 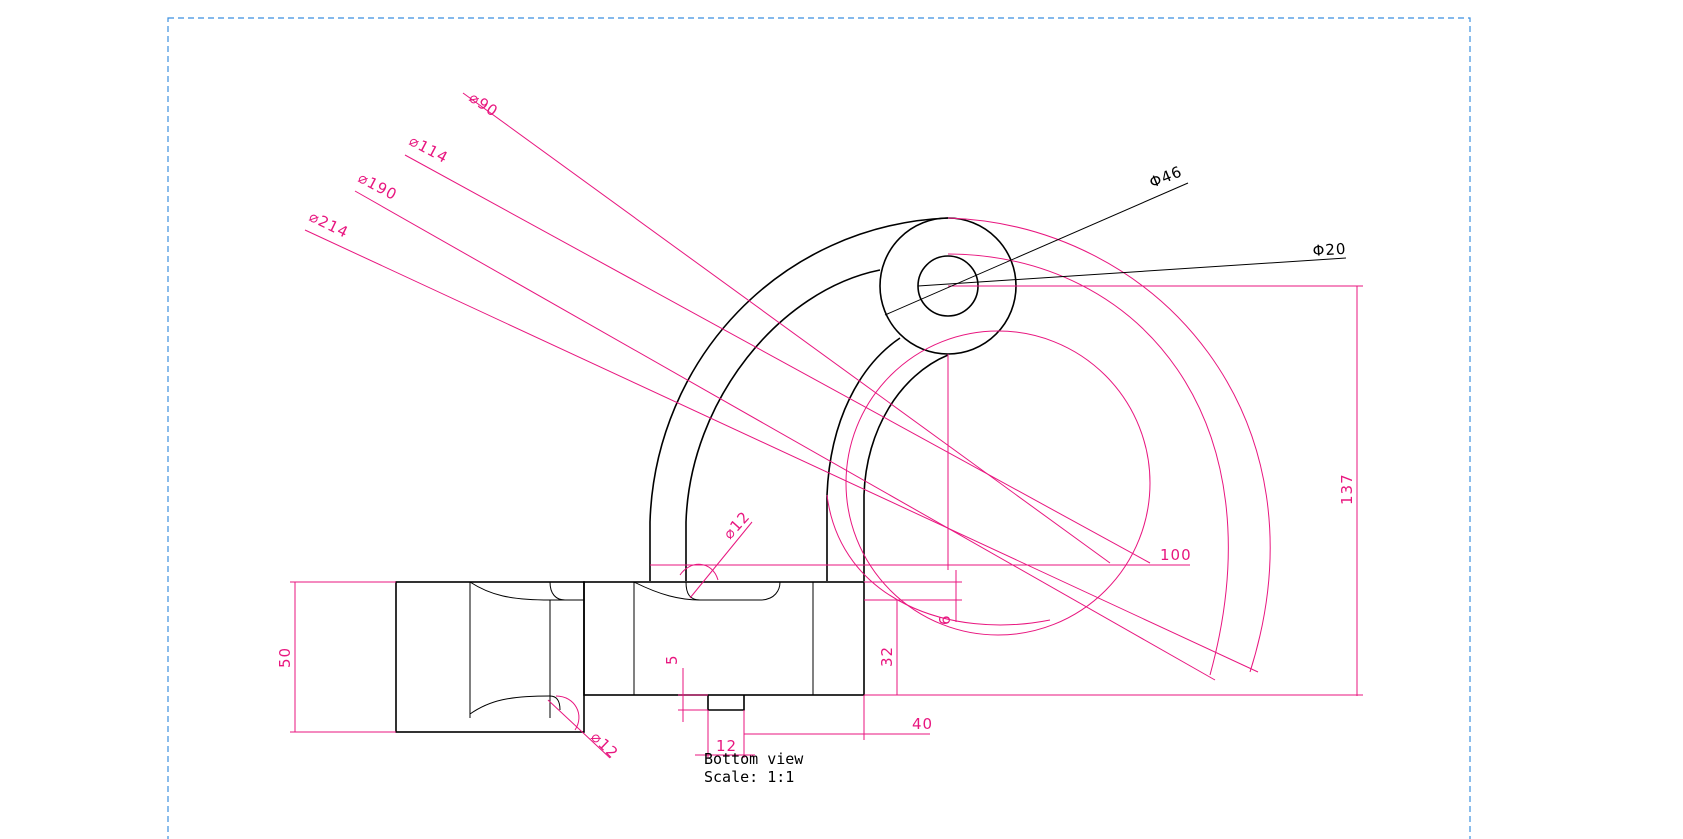 What do you see at coordinates (754, 759) in the screenshot?
I see `view-caption-title: Bottom view` at bounding box center [754, 759].